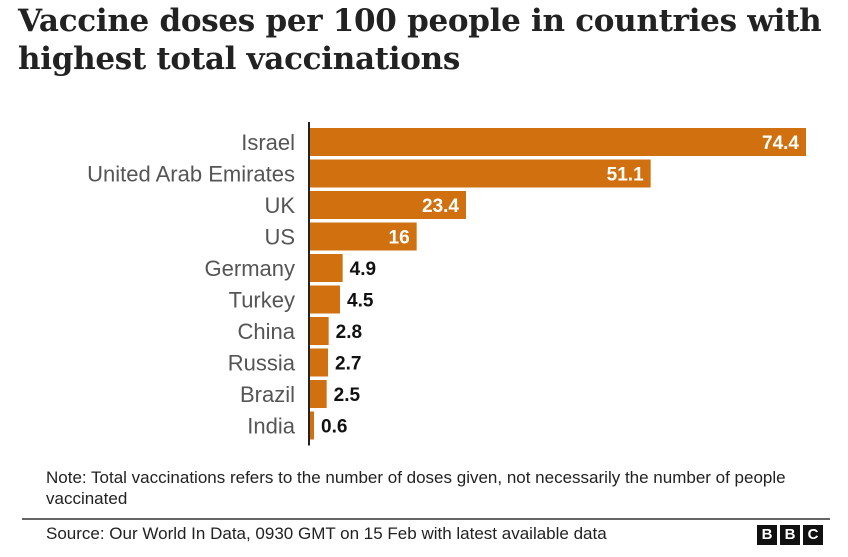 Image resolution: width=848 pixels, height=557 pixels. Describe the element at coordinates (334, 427) in the screenshot. I see `value-label: 0.6` at that location.